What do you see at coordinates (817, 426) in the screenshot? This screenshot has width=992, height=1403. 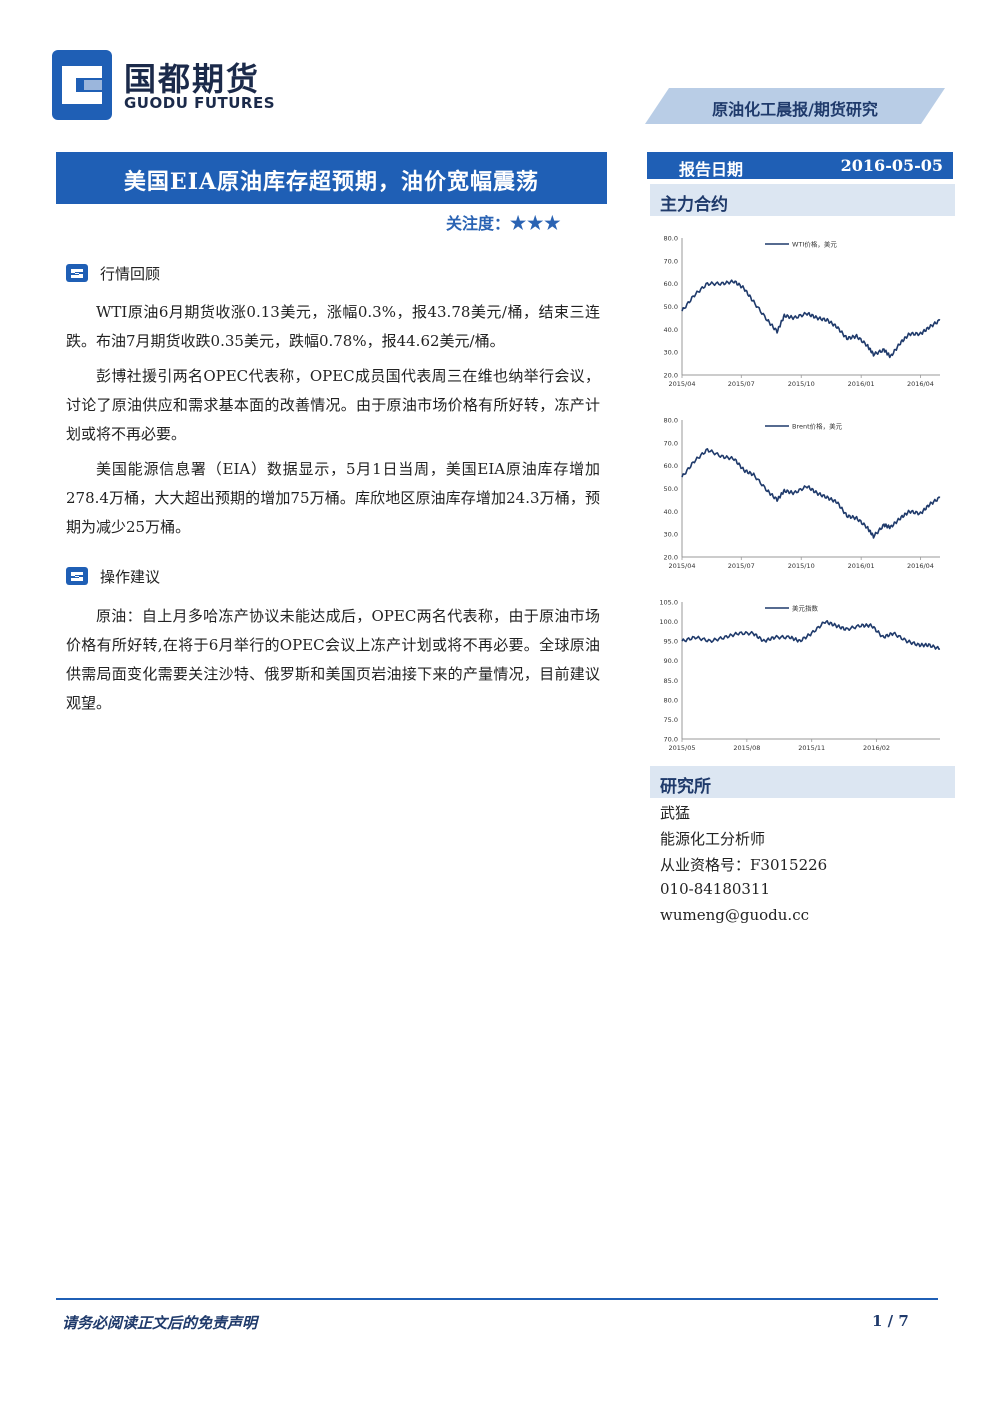 I see `legend-label: Brent价格，美元` at bounding box center [817, 426].